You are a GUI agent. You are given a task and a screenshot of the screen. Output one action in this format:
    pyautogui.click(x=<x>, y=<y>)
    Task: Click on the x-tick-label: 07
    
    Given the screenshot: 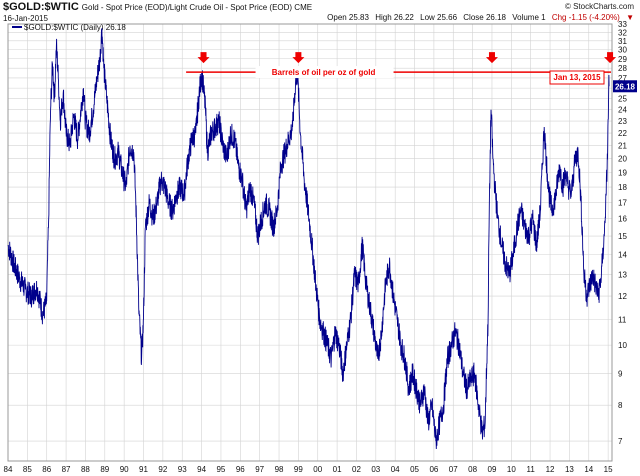 What is the action you would take?
    pyautogui.click(x=453, y=469)
    